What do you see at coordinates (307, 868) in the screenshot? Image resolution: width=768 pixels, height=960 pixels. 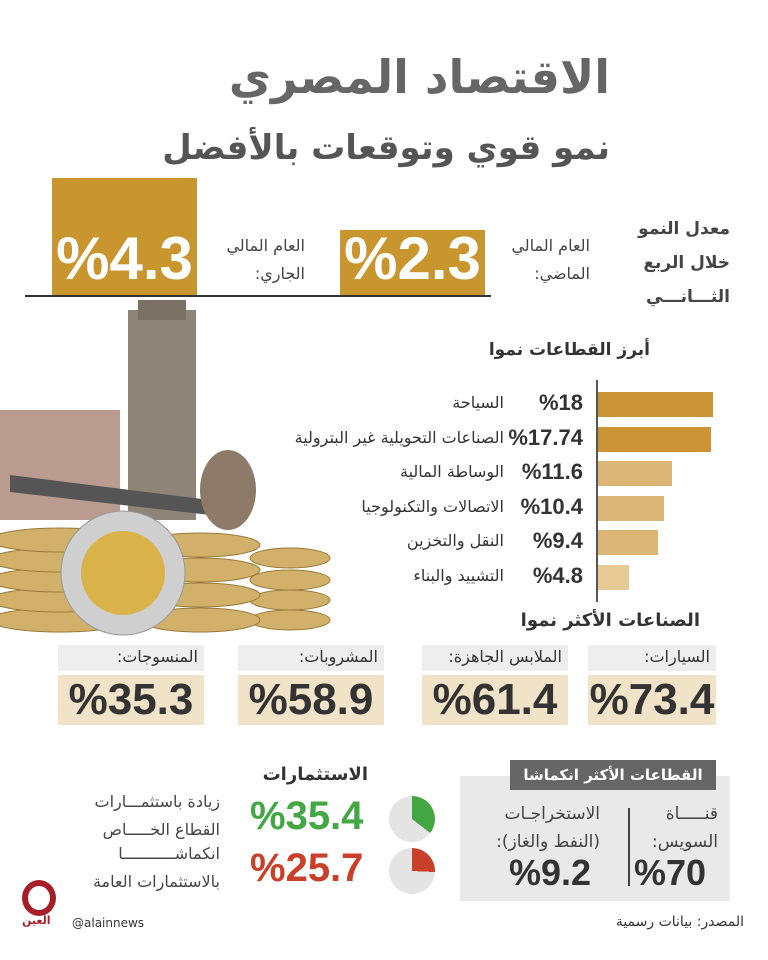 I see `investment-value: %25.7` at bounding box center [307, 868].